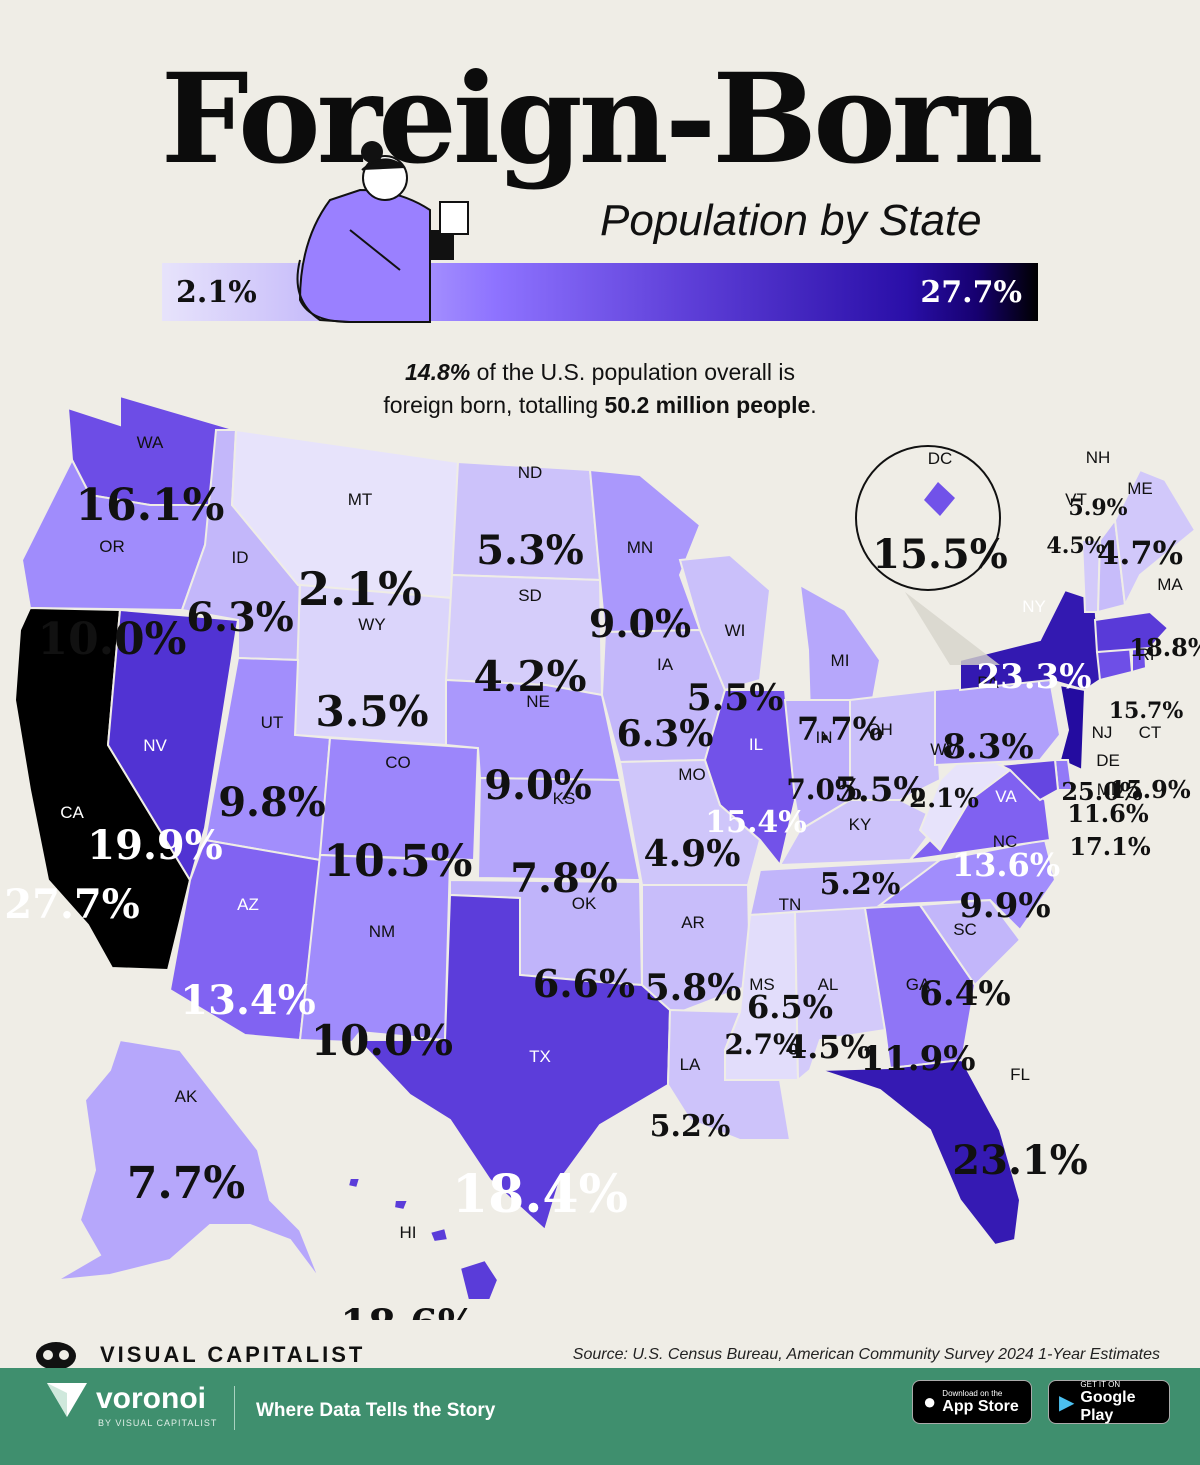 The image size is (1200, 1465). What do you see at coordinates (1033, 677) in the screenshot?
I see `state-value-ny: 23.3%` at bounding box center [1033, 677].